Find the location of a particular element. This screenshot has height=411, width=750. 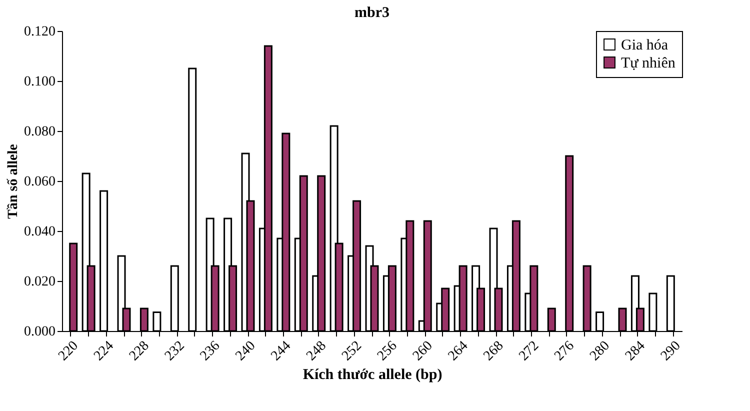

x-tick-label: 232 is located at coordinates (175, 351).